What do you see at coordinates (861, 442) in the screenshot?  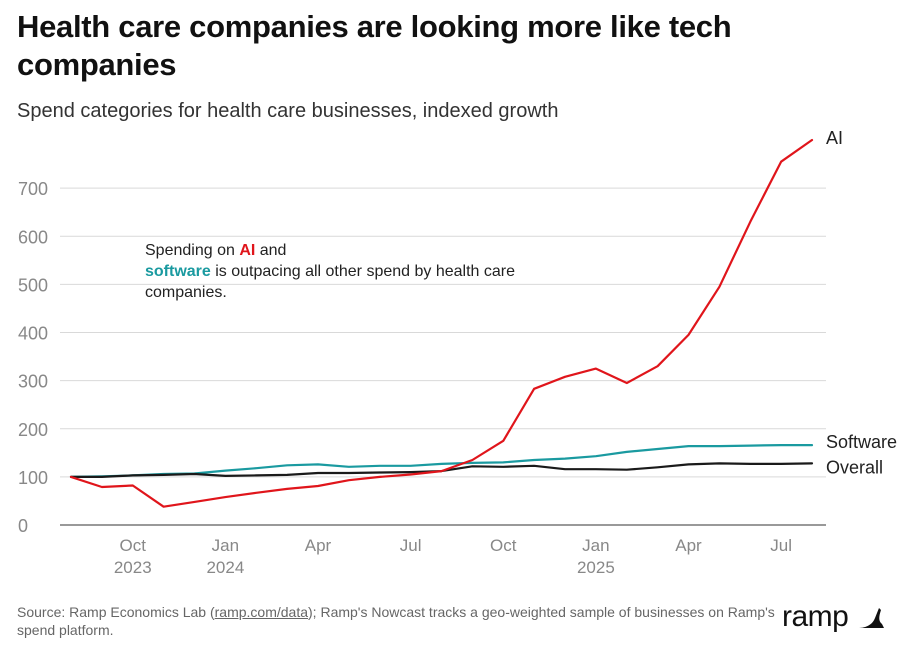 I see `series-label-software: Software` at bounding box center [861, 442].